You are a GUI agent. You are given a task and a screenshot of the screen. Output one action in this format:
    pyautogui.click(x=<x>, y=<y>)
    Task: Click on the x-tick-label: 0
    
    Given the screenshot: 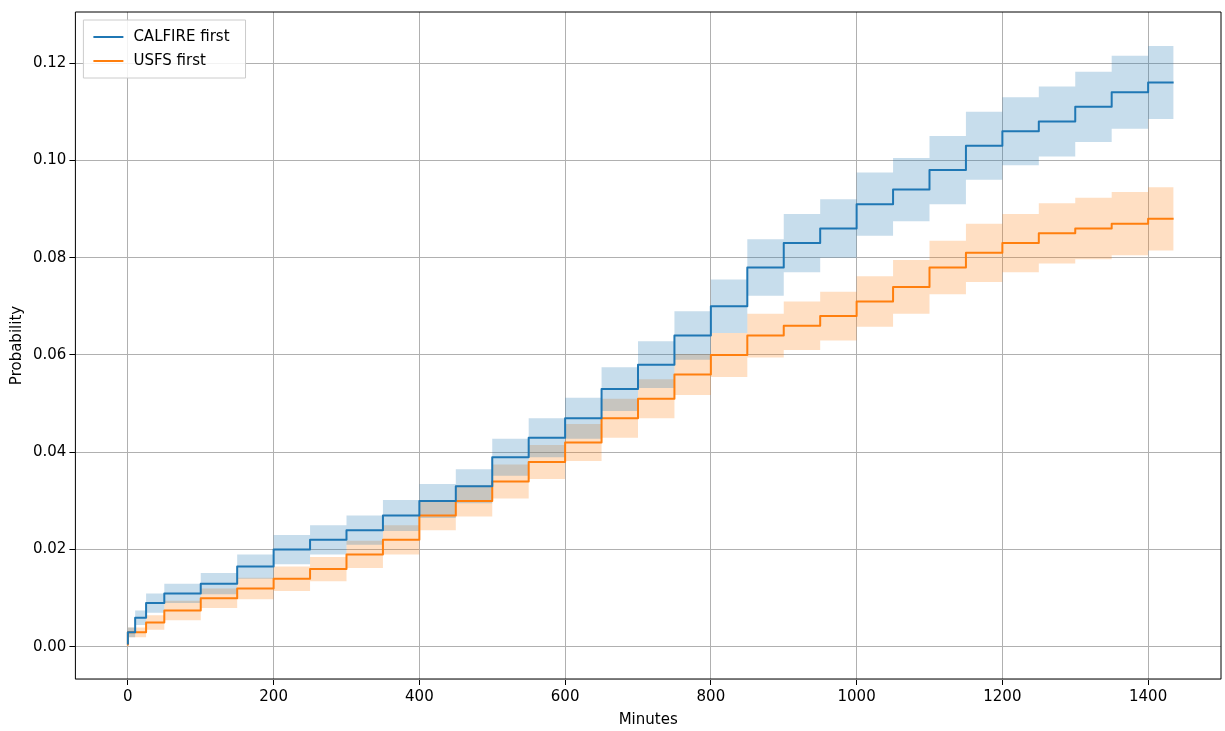 What is the action you would take?
    pyautogui.click(x=128, y=695)
    